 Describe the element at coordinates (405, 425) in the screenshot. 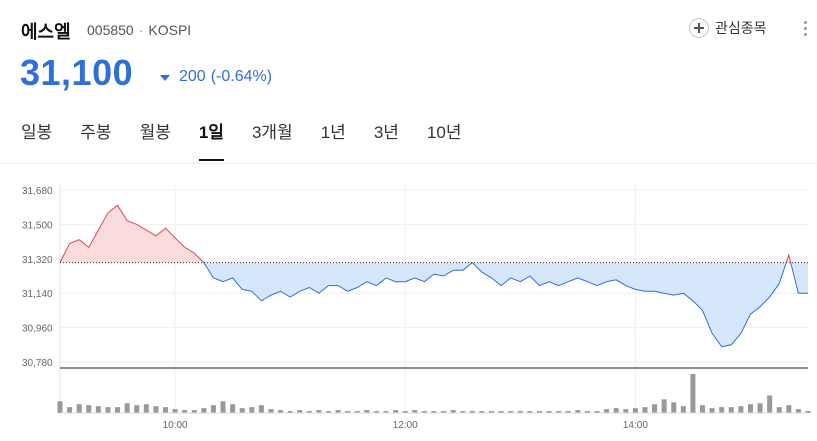

I see `x-tick-label: 12:00` at that location.